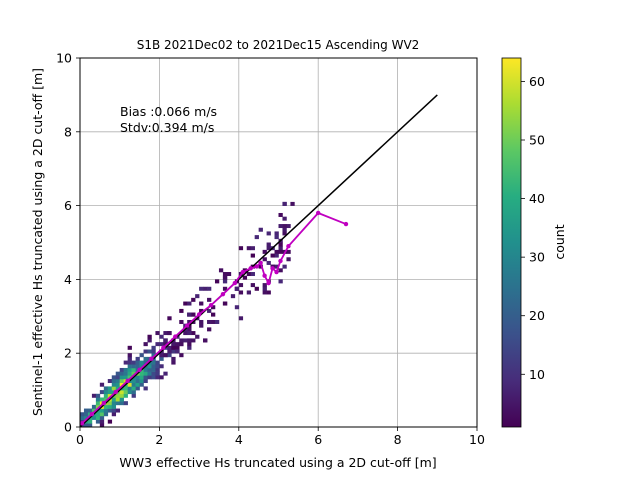 The height and width of the screenshot is (480, 640). I want to click on stdv-annotation: Stdv:0.394 m/s, so click(167, 127).